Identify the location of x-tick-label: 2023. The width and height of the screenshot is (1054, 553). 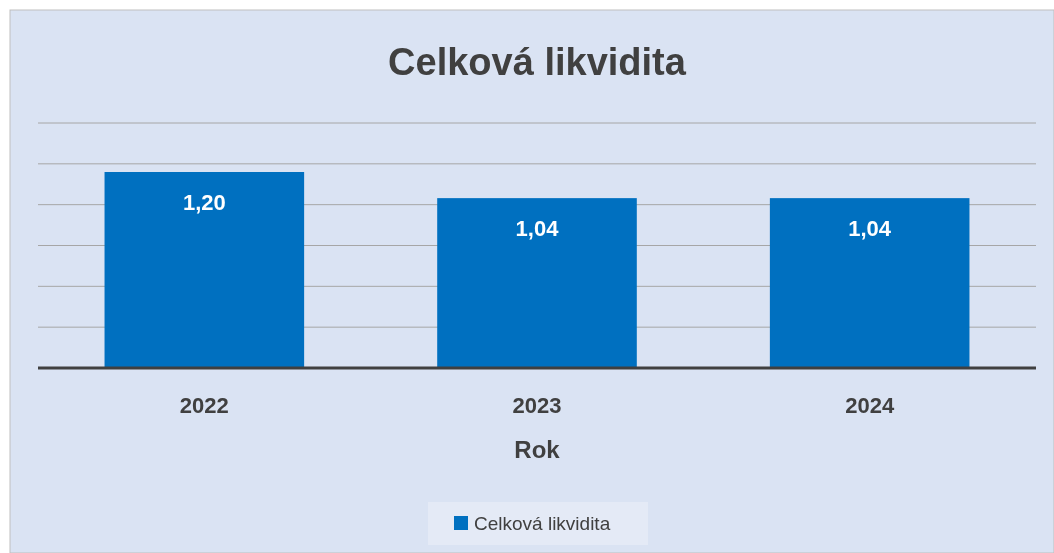
(537, 405).